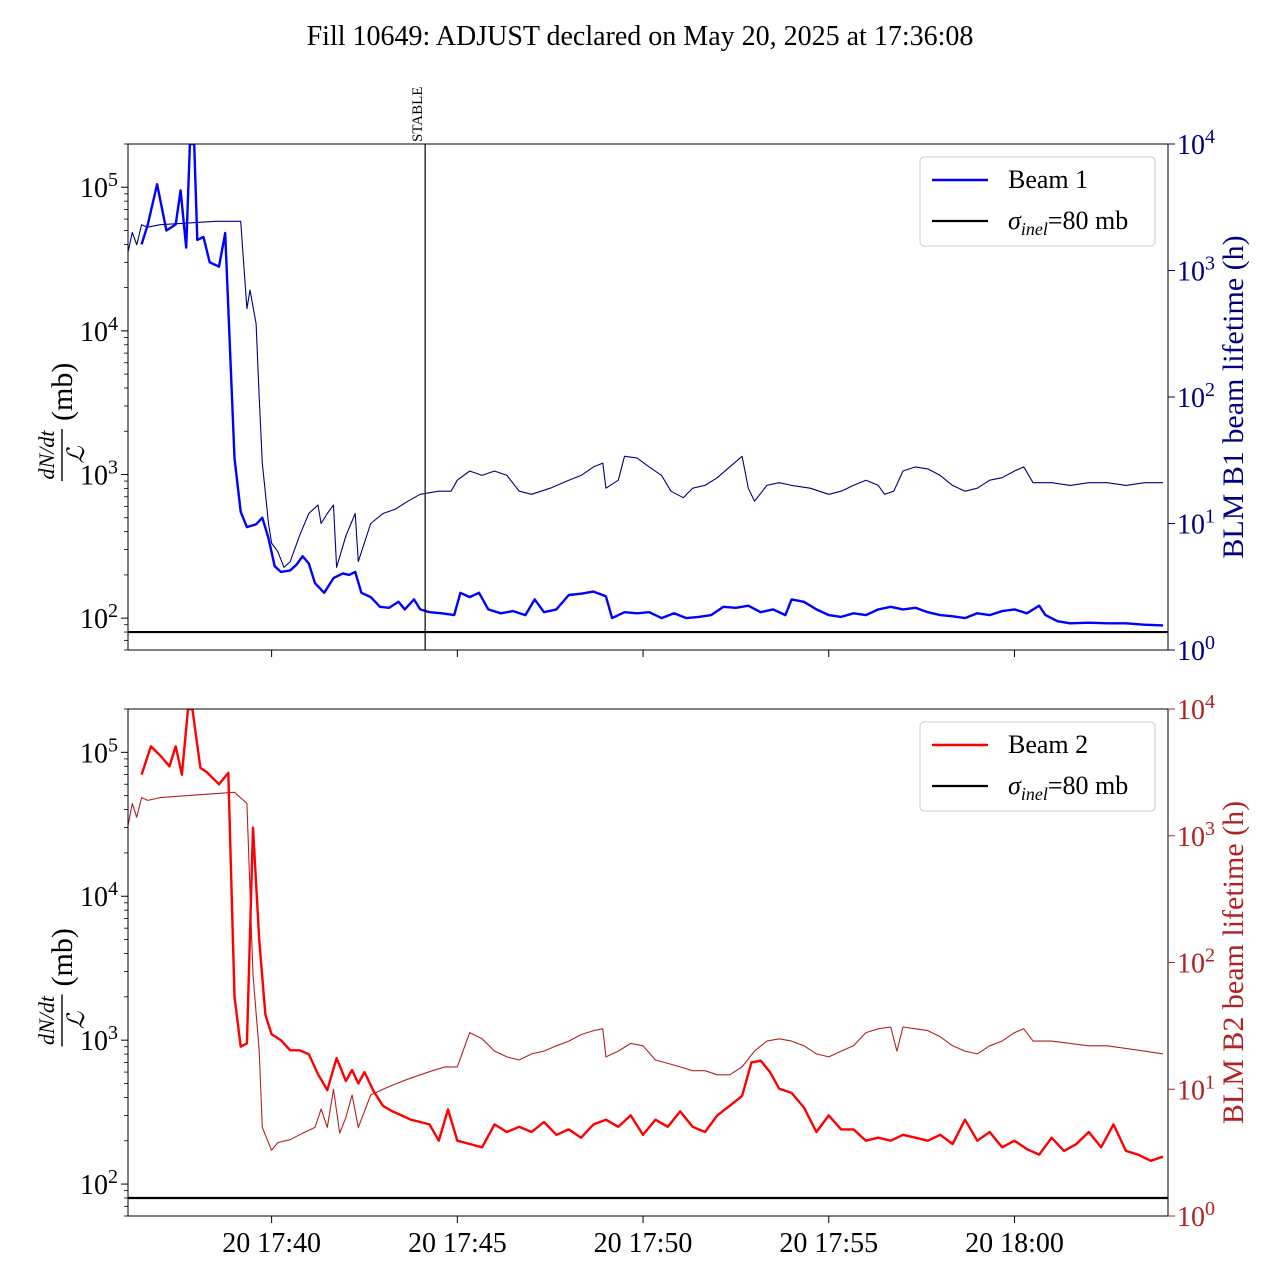  I want to click on x-tick-label: 20 18:00, so click(1014, 1243).